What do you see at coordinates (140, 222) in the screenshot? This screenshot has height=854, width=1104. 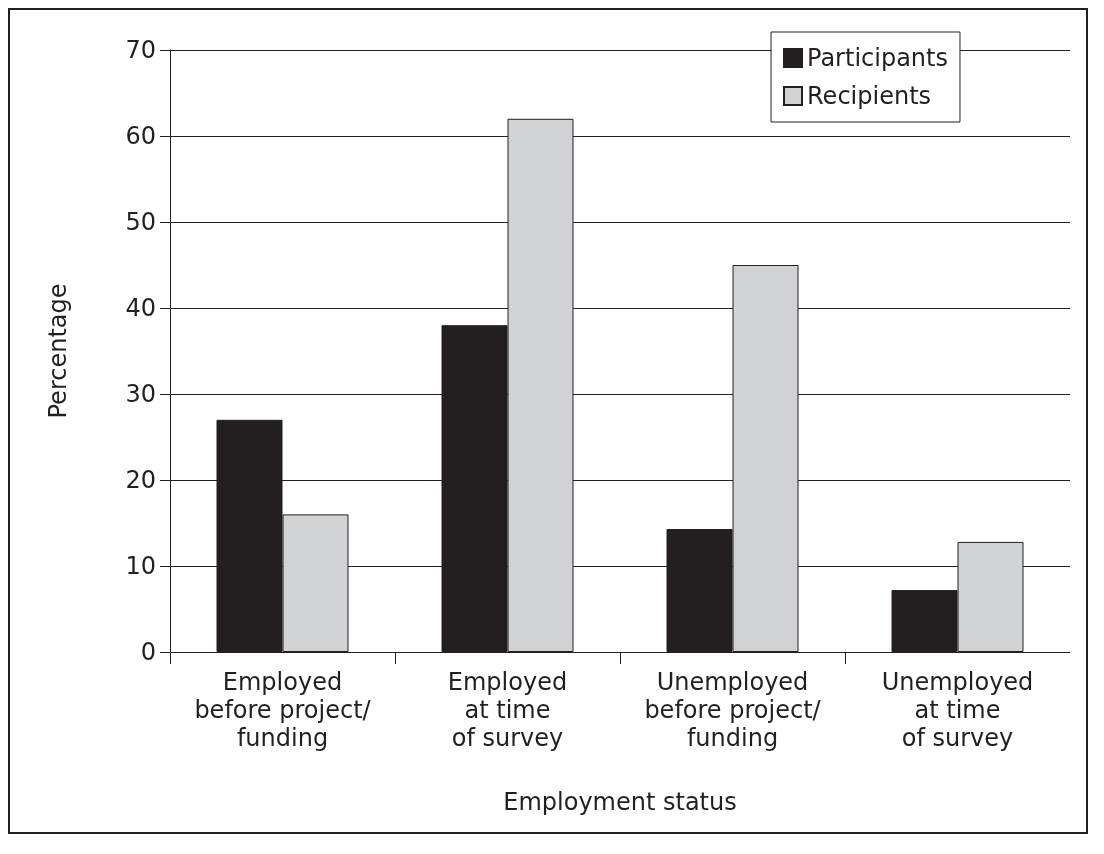 I see `y-tick-label: 50` at bounding box center [140, 222].